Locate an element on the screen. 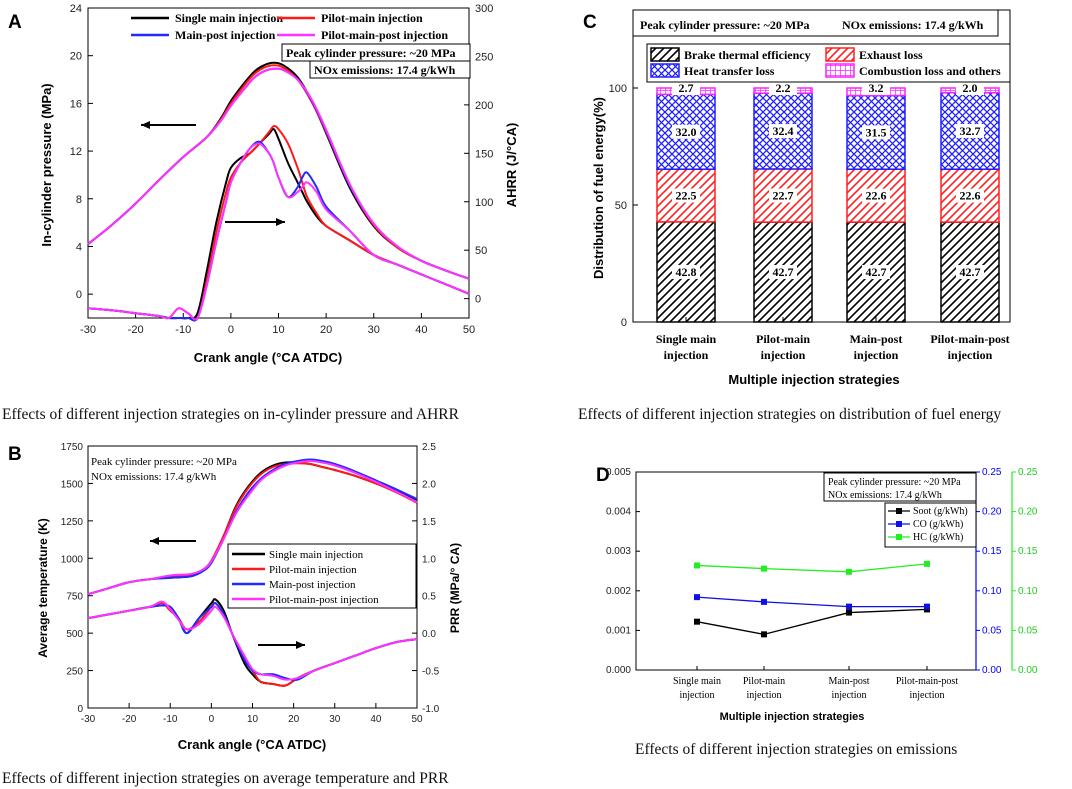 The height and width of the screenshot is (789, 1072). panel-a-arrow-left-head is located at coordinates (145, 125).